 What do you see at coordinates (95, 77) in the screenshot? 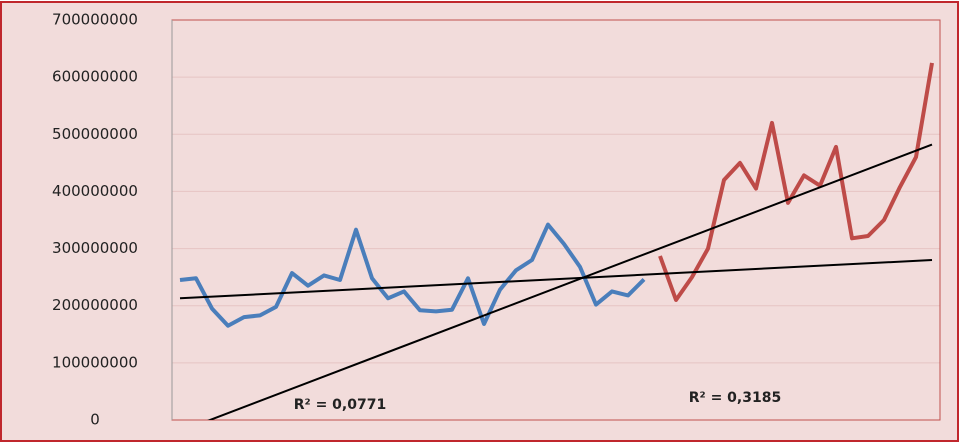
I see `y-tick-label: 600000000` at bounding box center [95, 77].